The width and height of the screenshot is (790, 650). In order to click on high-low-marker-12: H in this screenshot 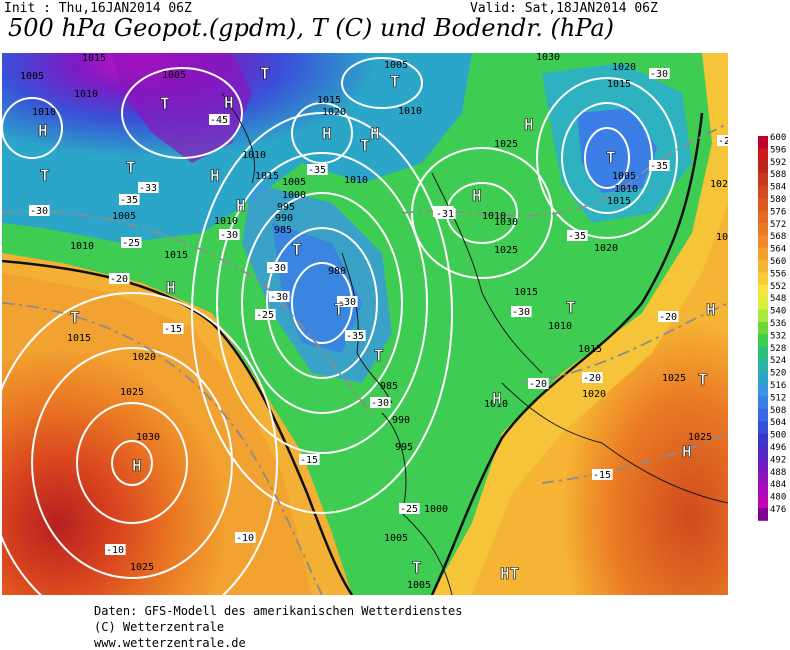, I will do `click(529, 125)`.